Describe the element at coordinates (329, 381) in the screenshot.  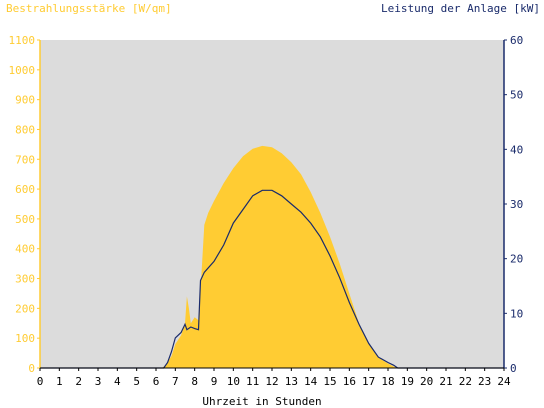
I see `x-axis-tick-label: 15` at that location.